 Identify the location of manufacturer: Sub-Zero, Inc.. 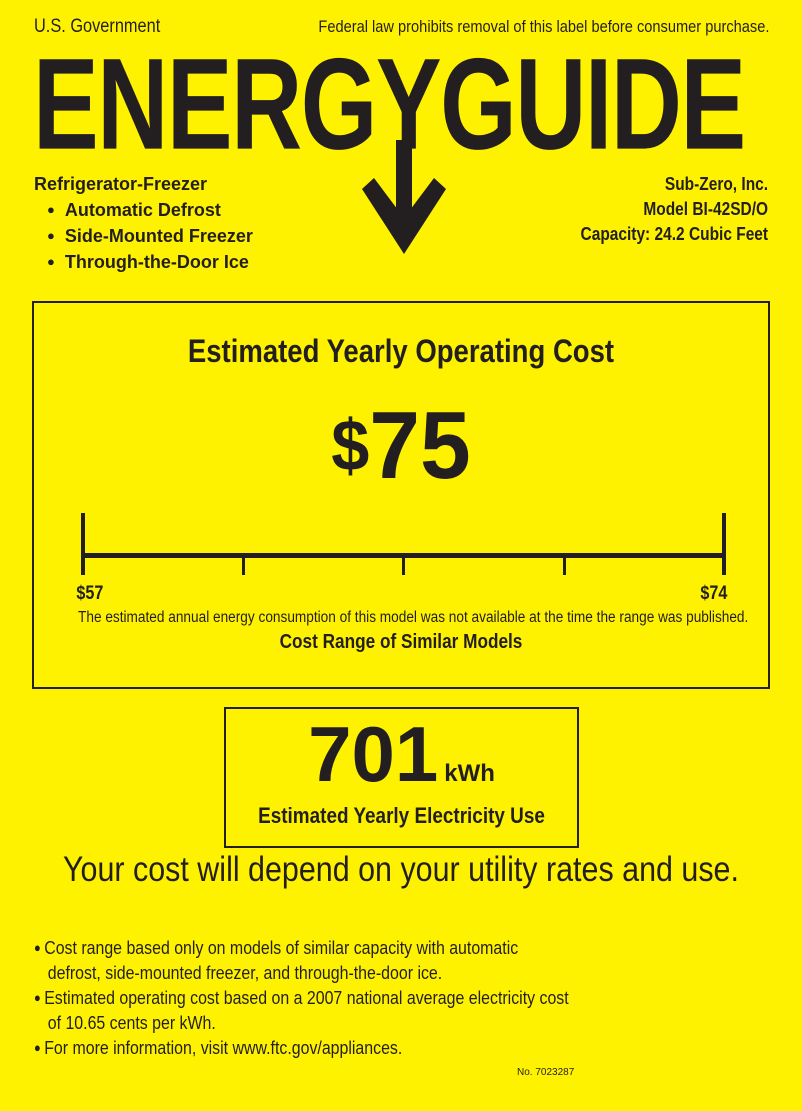
(716, 184).